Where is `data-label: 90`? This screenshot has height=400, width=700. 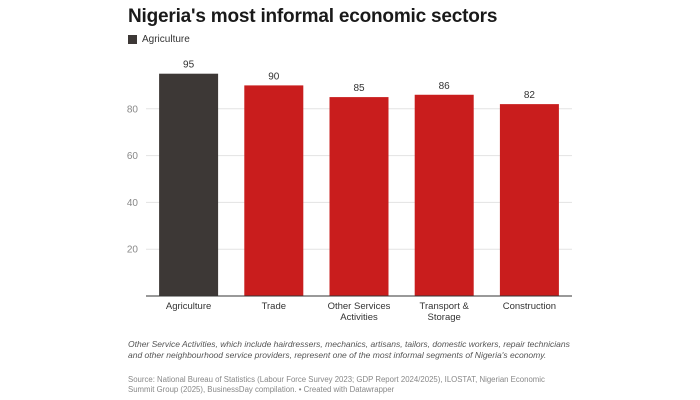
data-label: 90 is located at coordinates (274, 76).